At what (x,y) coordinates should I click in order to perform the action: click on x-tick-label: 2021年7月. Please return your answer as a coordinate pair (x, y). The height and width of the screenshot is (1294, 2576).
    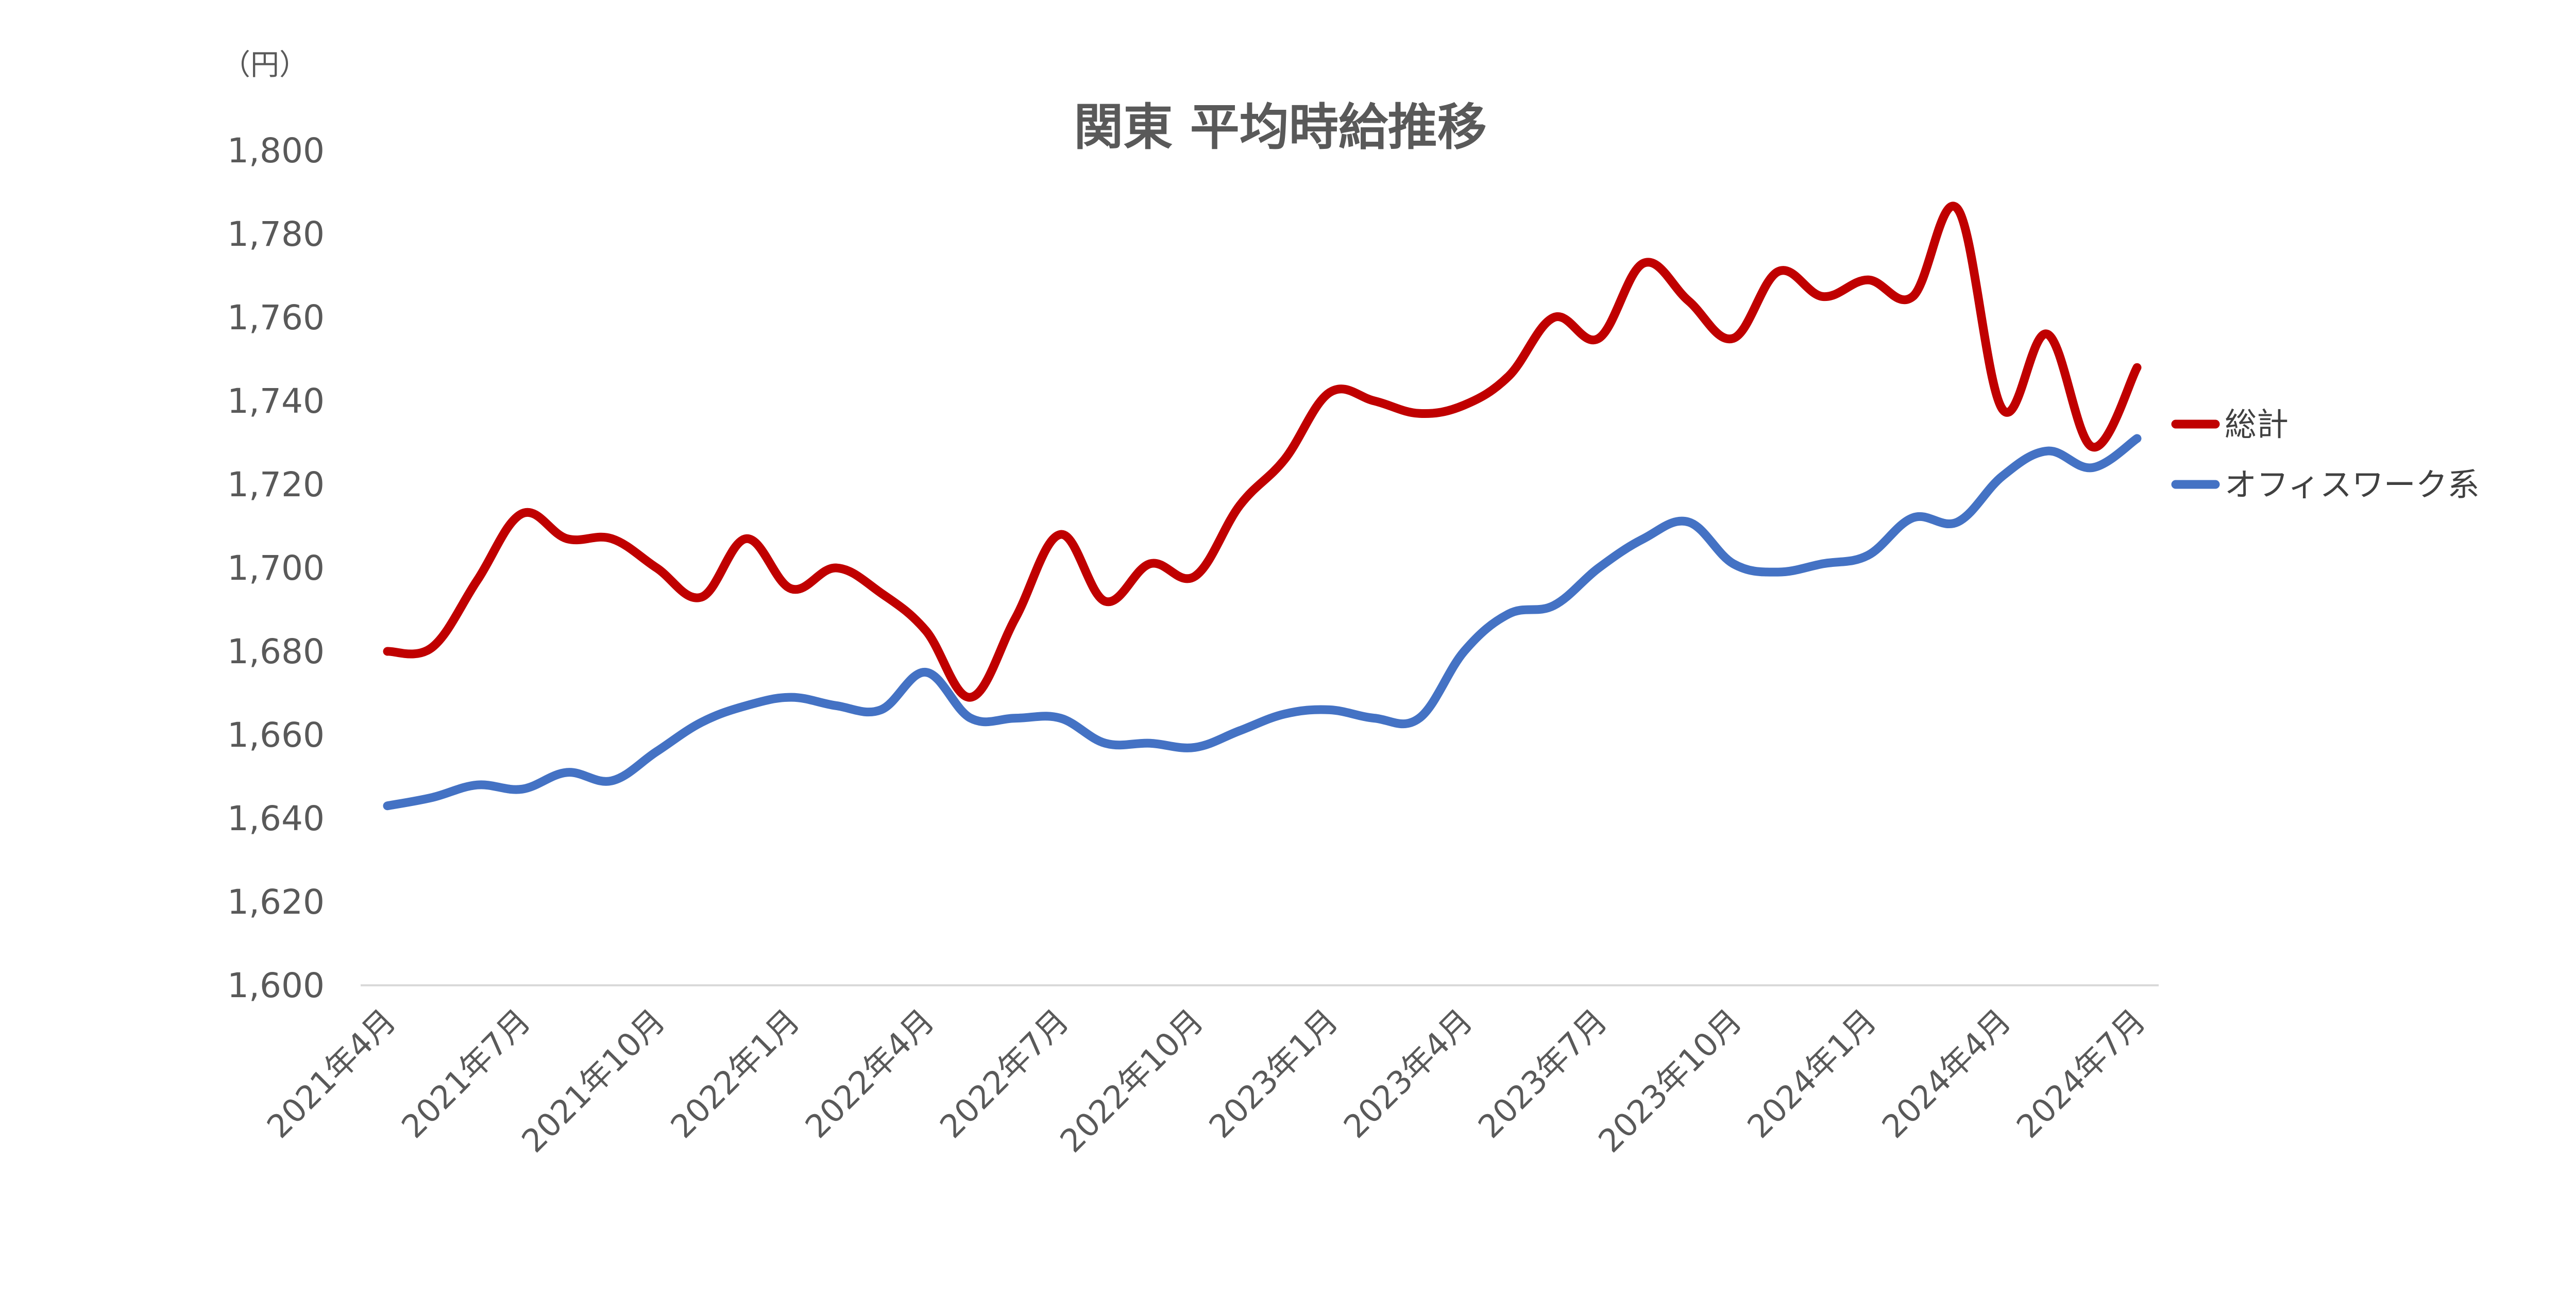
    Looking at the image, I should click on (466, 1074).